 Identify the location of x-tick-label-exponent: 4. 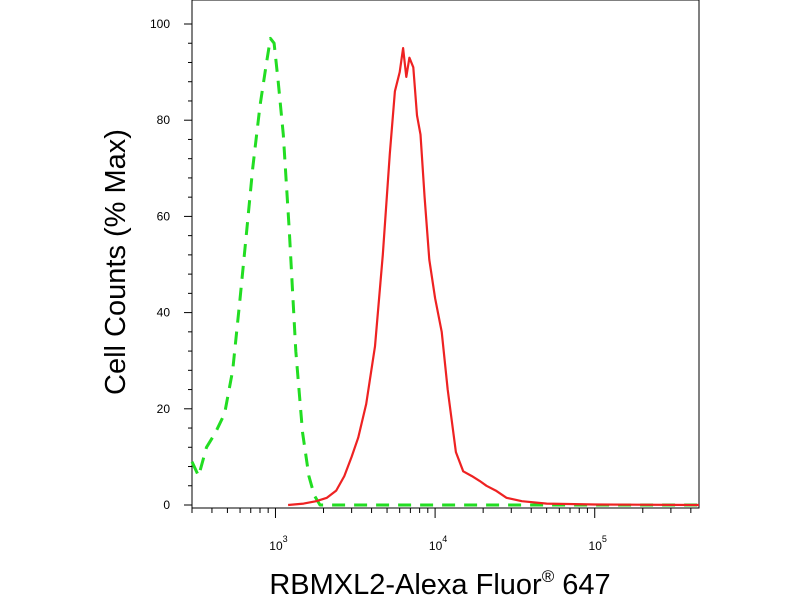
(444, 539).